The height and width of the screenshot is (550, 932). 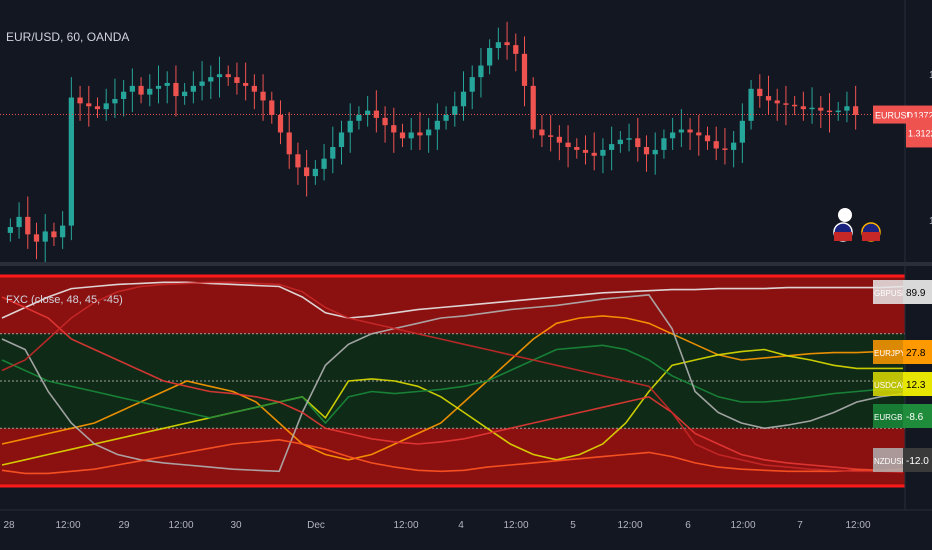 I want to click on price-tick-label: 1.14000, so click(x=930, y=75).